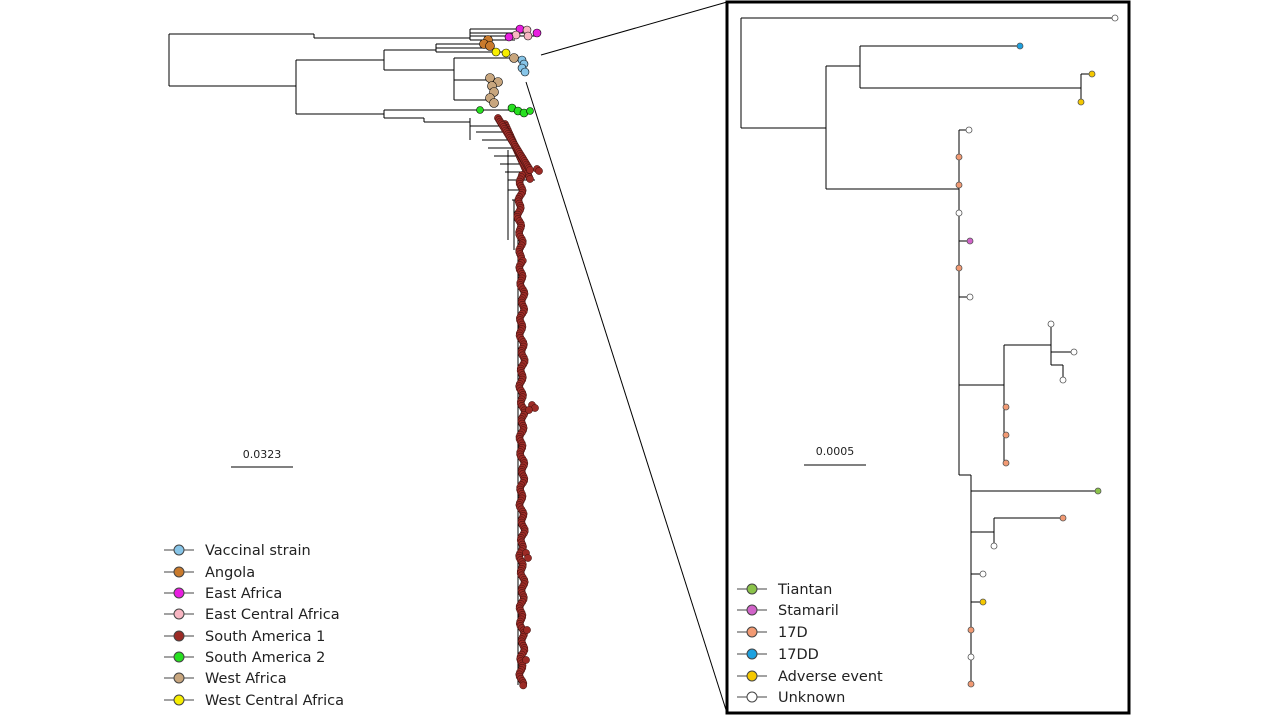 Image resolution: width=1280 pixels, height=720 pixels. I want to click on legend-label-adverse-event: Adverse event, so click(830, 677).